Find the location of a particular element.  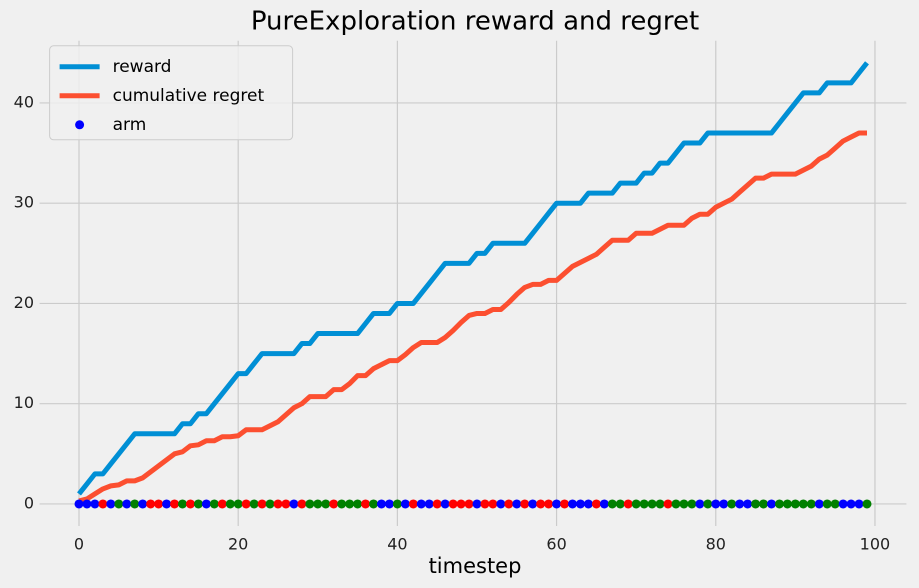

y-tick-label: 0 is located at coordinates (29, 502).